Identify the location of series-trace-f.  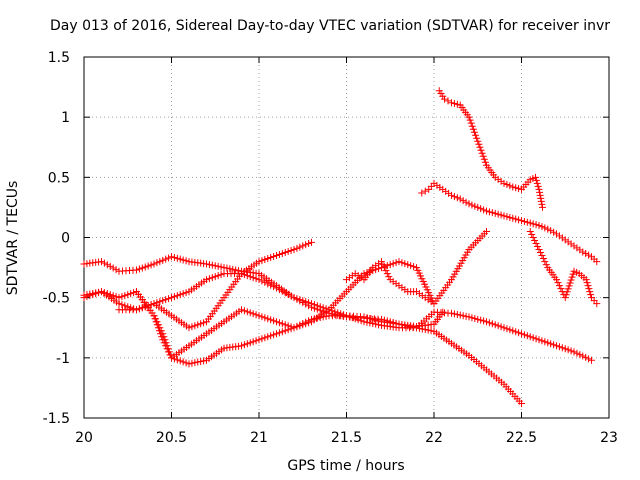
(390, 283).